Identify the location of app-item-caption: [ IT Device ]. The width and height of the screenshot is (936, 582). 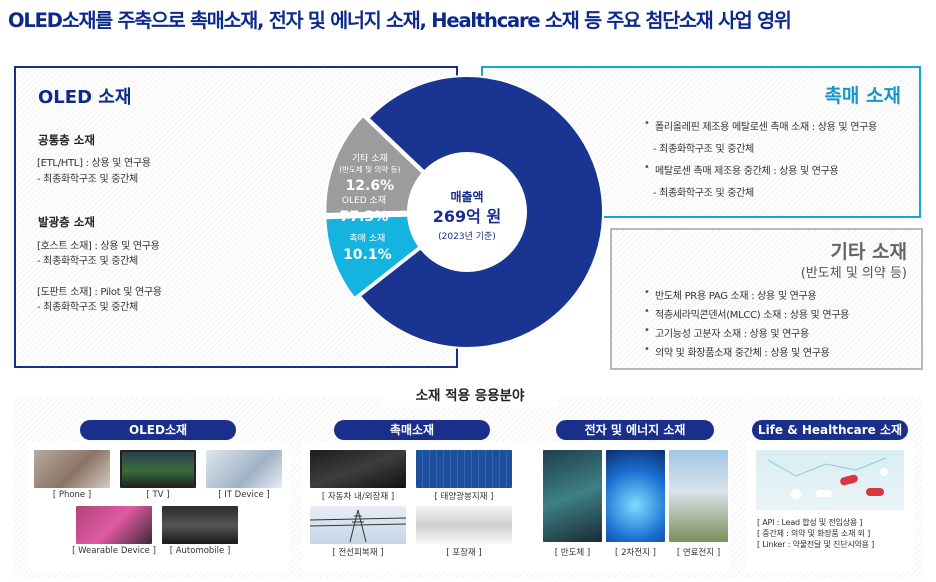
(244, 495).